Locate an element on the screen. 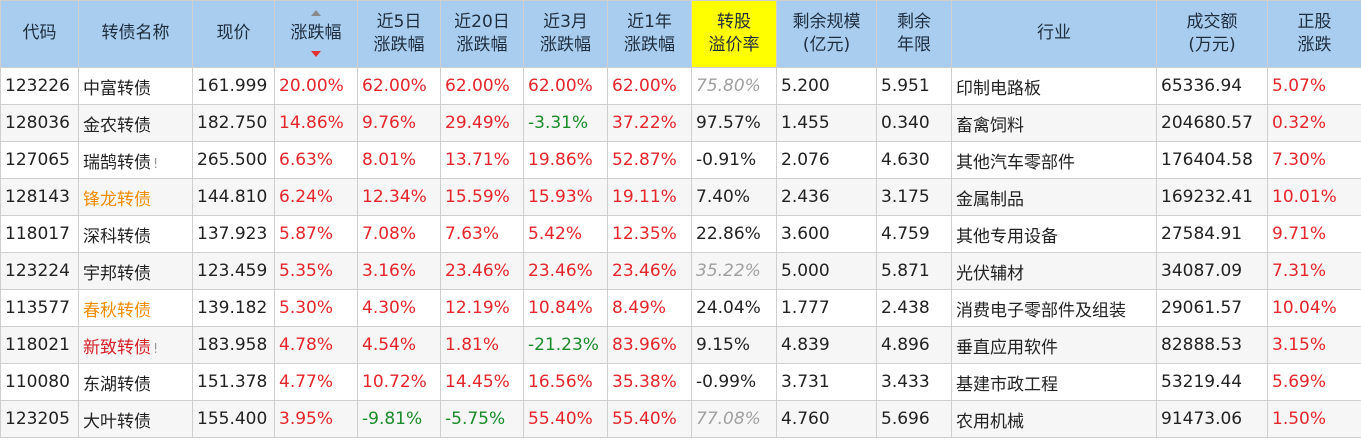 Image resolution: width=1361 pixels, height=441 pixels. cell-scale: 2.436 is located at coordinates (826, 197).